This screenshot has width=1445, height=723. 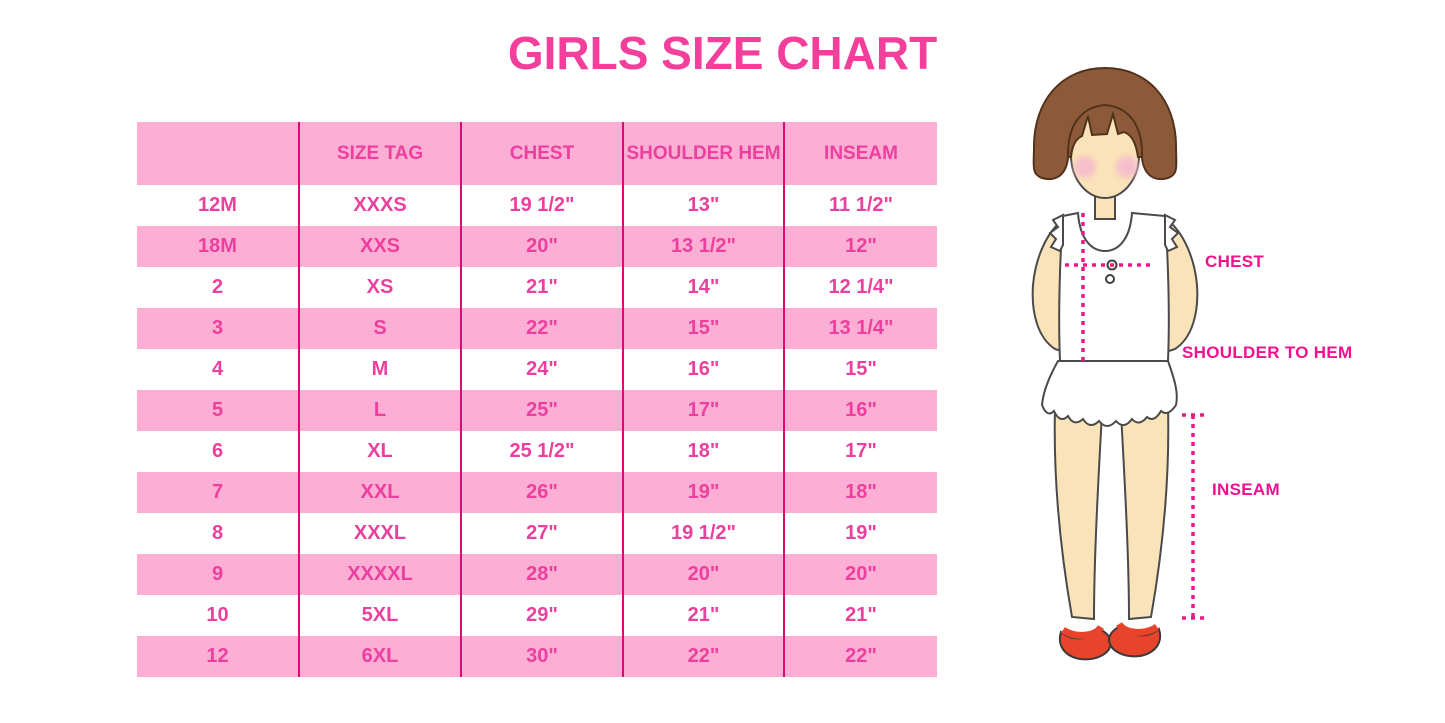 I want to click on shoe-right-strap, so click(x=1137, y=628).